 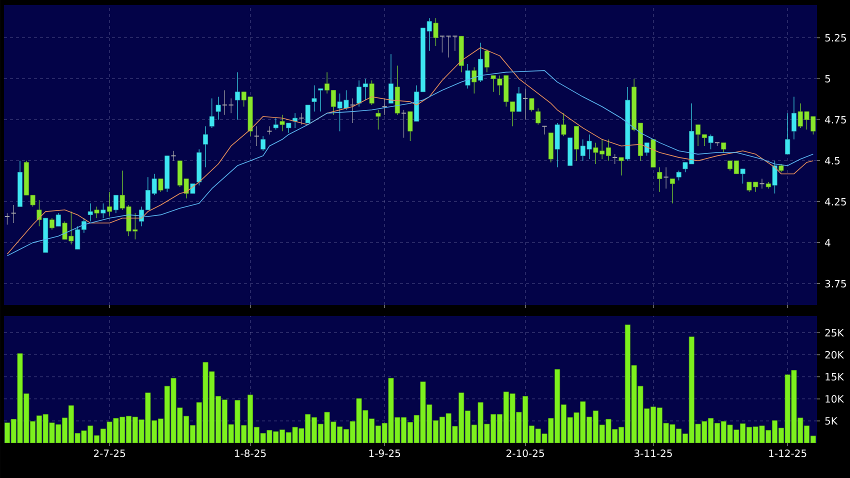 What do you see at coordinates (835, 284) in the screenshot?
I see `y-tick-label: 3.75` at bounding box center [835, 284].